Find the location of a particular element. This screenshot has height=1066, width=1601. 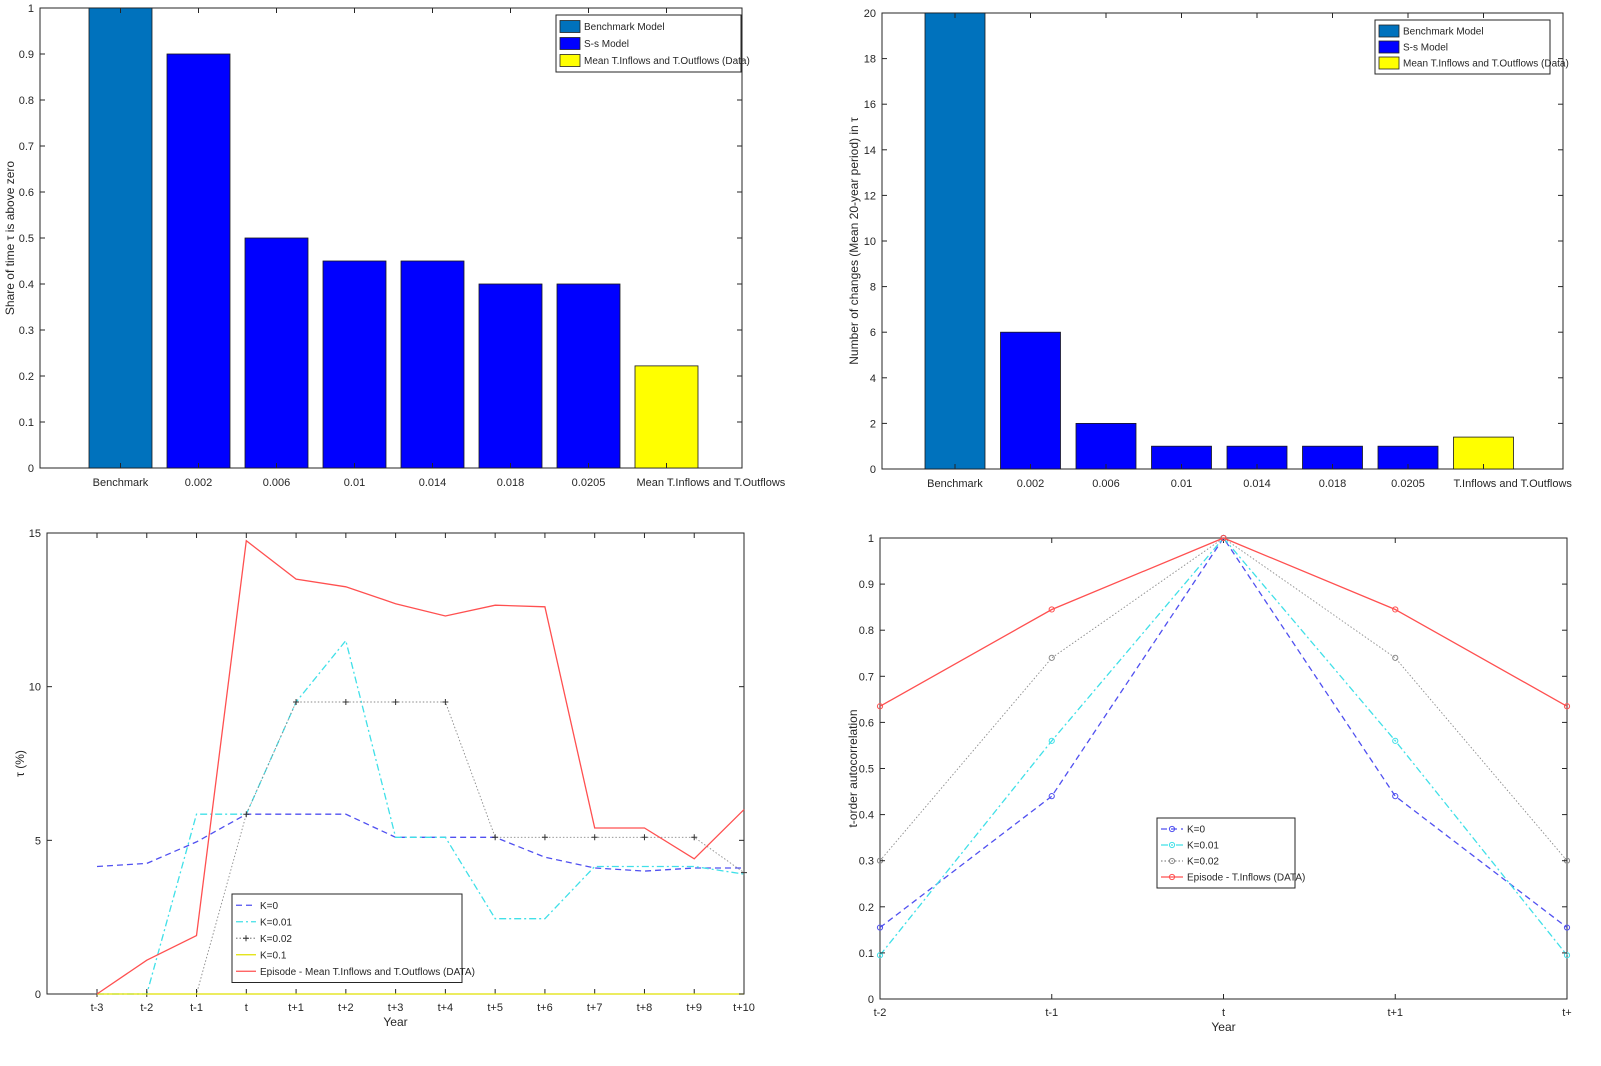

tau-episode-ytick-label: 10 is located at coordinates (35, 688).